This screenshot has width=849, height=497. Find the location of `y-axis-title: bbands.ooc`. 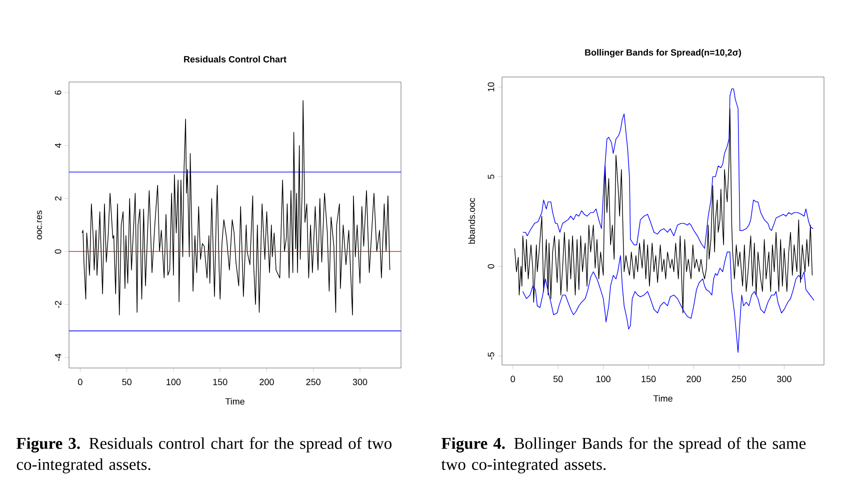

y-axis-title: bbands.ooc is located at coordinates (471, 221).